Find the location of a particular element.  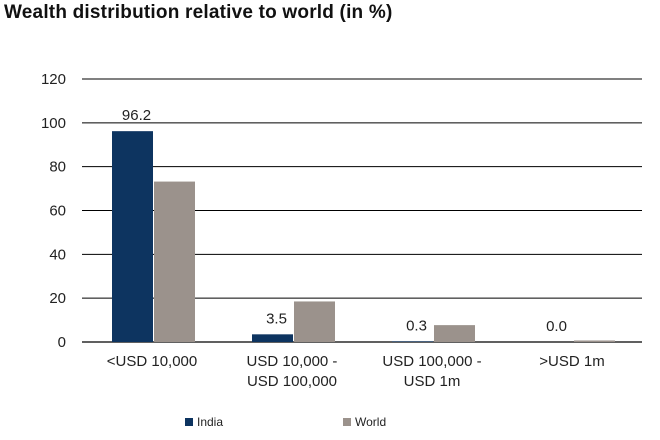

data-label: 0.3 is located at coordinates (416, 325).